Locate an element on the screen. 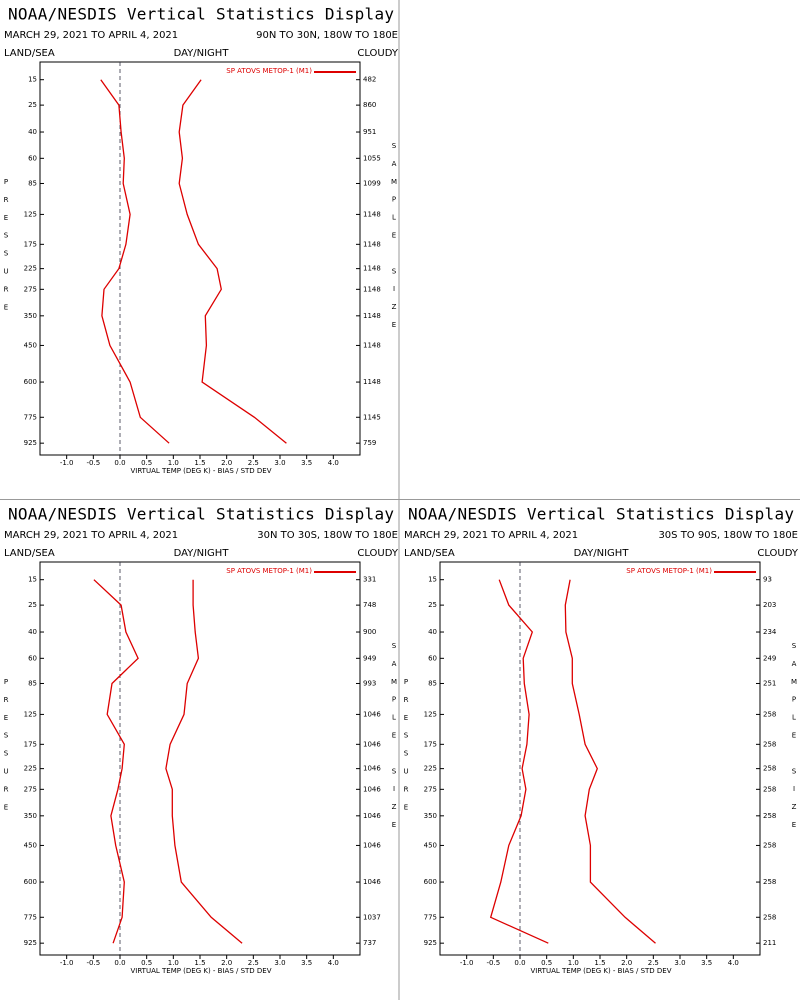  std-dev-line is located at coordinates (232, 261).